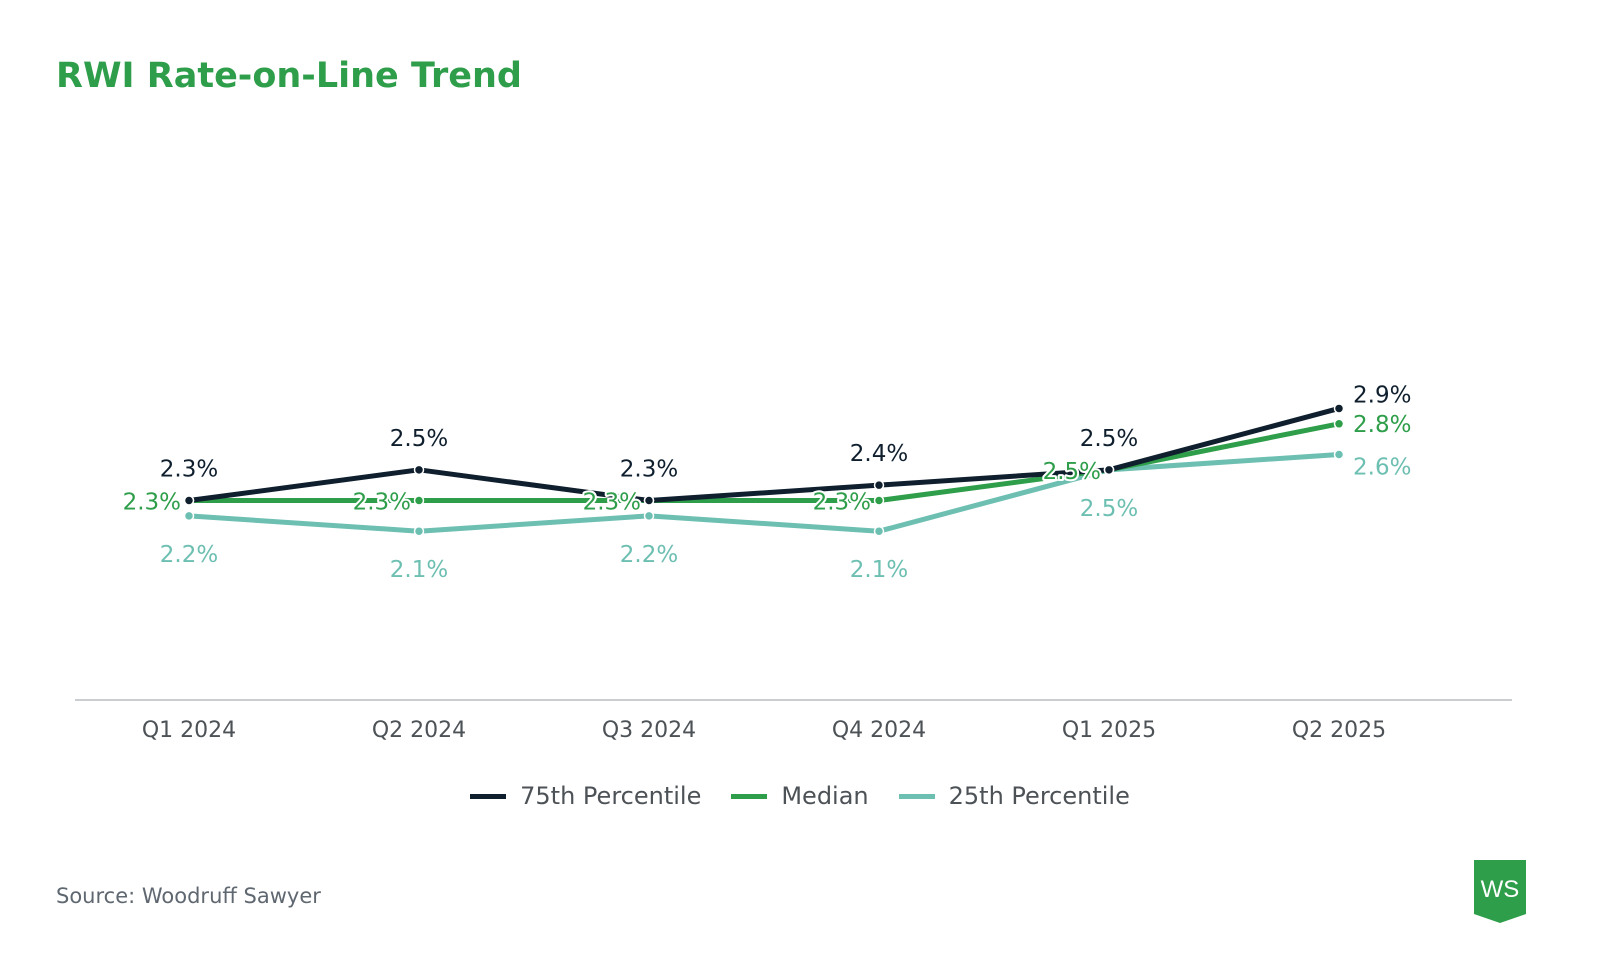  What do you see at coordinates (879, 730) in the screenshot?
I see `x-tick-label: Q4 2024` at bounding box center [879, 730].